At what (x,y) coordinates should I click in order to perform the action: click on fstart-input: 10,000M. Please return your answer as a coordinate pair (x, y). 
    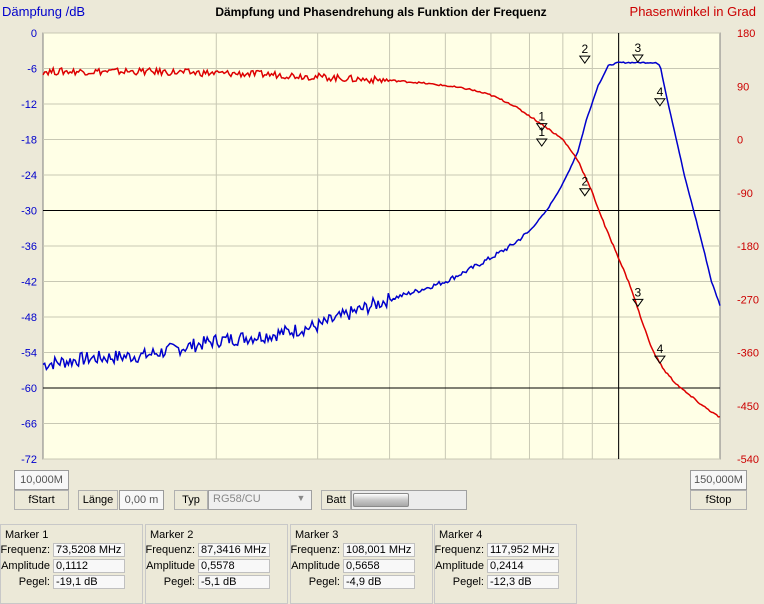
    Looking at the image, I should click on (41, 480).